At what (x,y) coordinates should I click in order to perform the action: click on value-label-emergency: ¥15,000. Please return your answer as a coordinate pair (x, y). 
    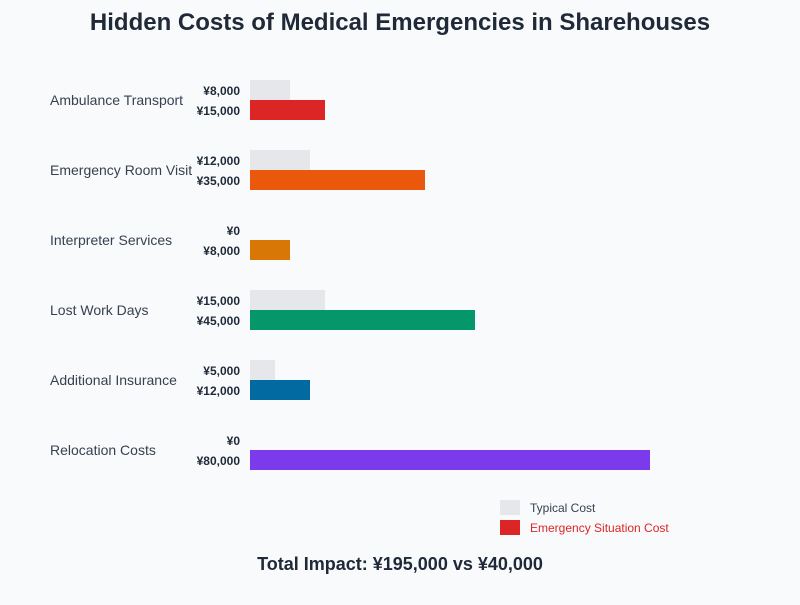
    Looking at the image, I should click on (219, 111).